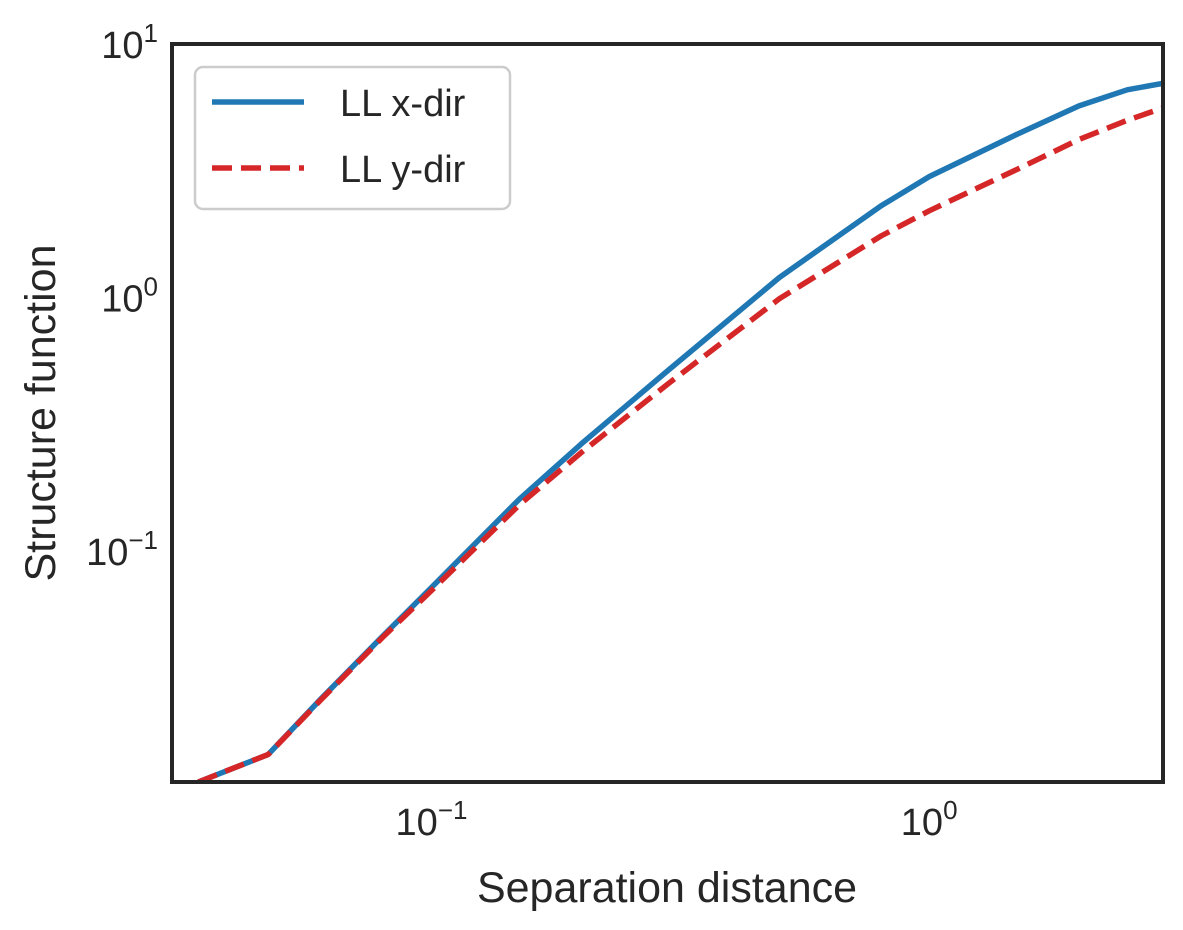 This screenshot has height=930, width=1183. What do you see at coordinates (403, 104) in the screenshot?
I see `legend-label-ll-x-dir: LL x-dir` at bounding box center [403, 104].